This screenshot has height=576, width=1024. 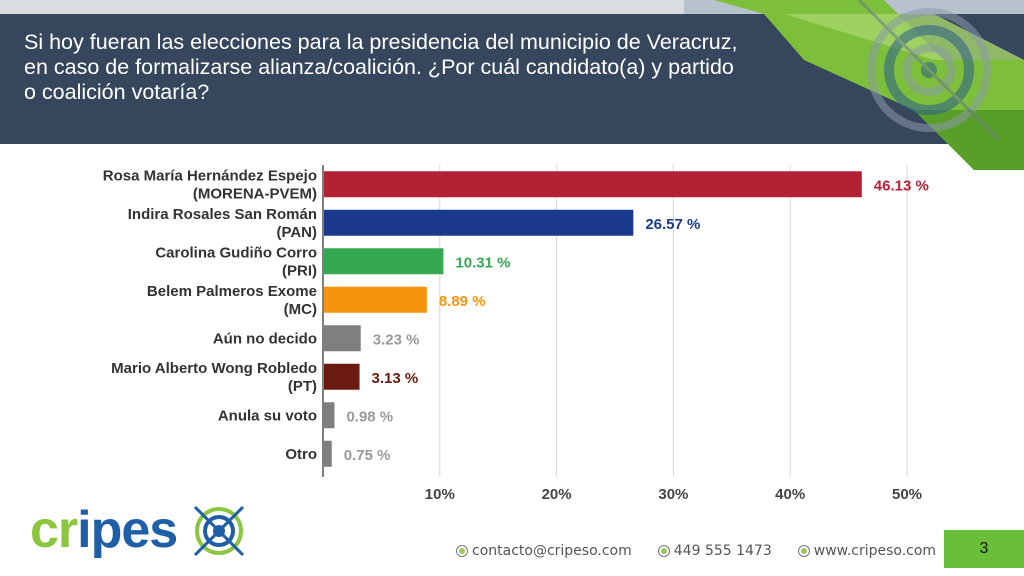 What do you see at coordinates (219, 531) in the screenshot?
I see `target-logo-icon` at bounding box center [219, 531].